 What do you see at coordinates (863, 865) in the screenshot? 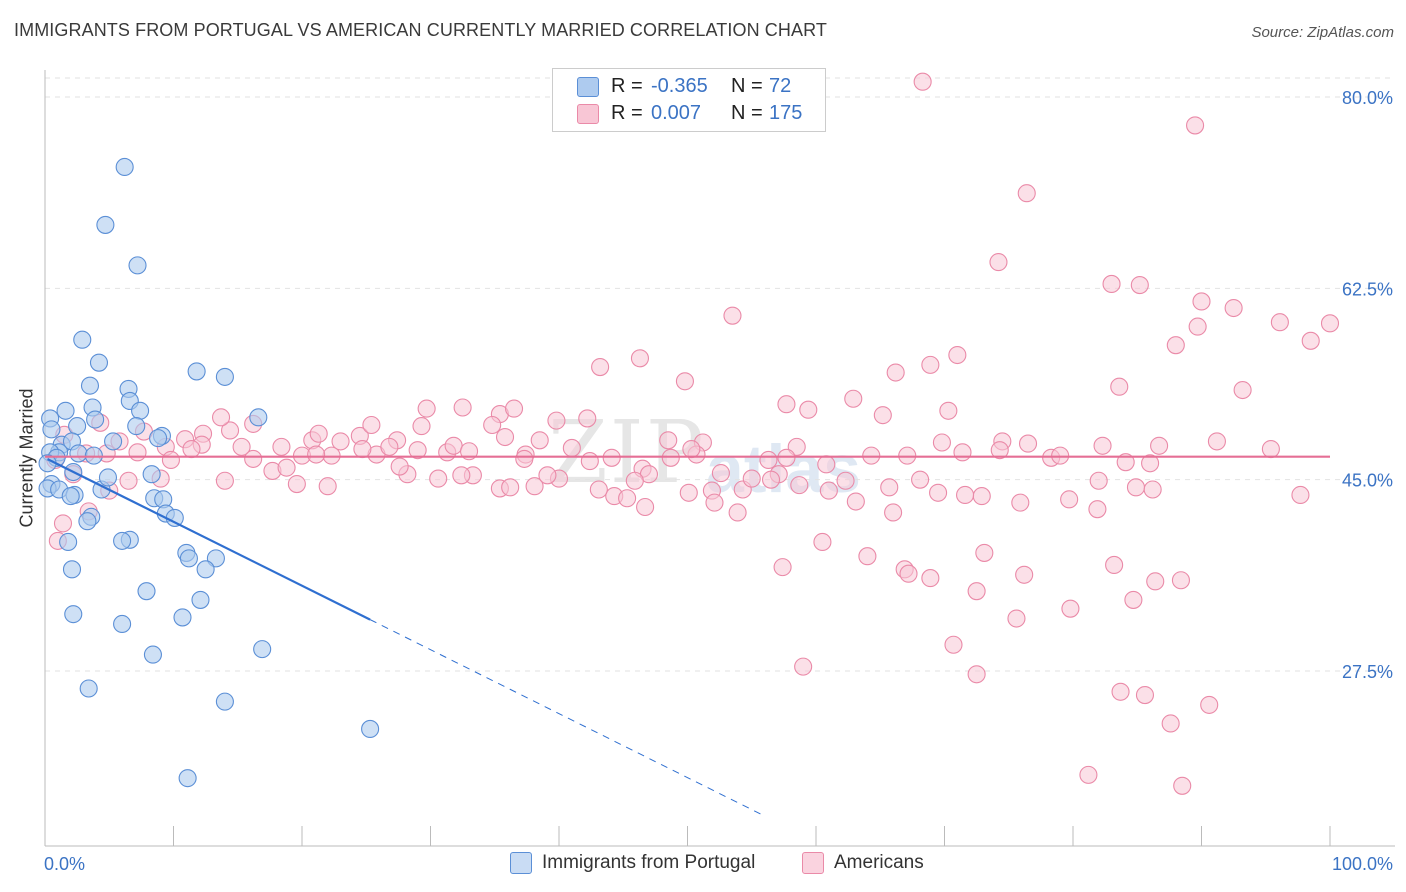
I see `legend-item-americans: Americans` at bounding box center [863, 865].